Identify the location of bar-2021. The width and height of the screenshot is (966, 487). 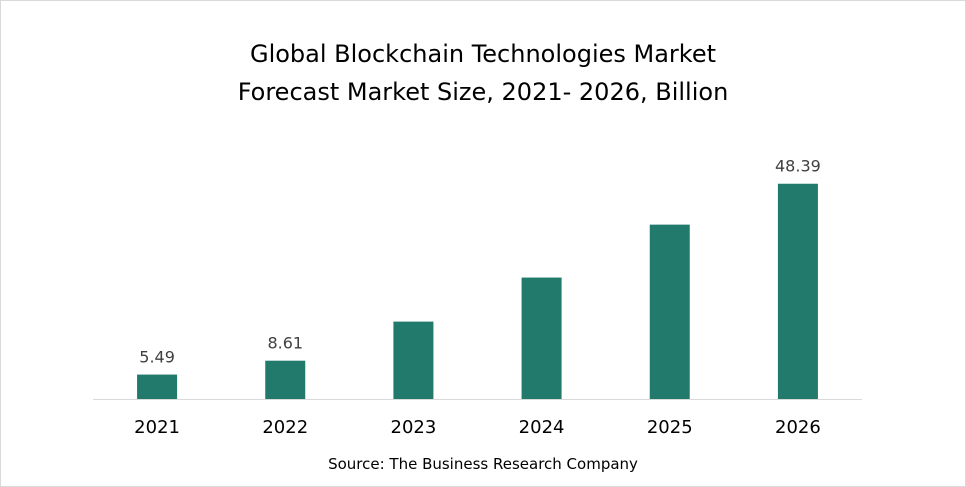
(157, 386).